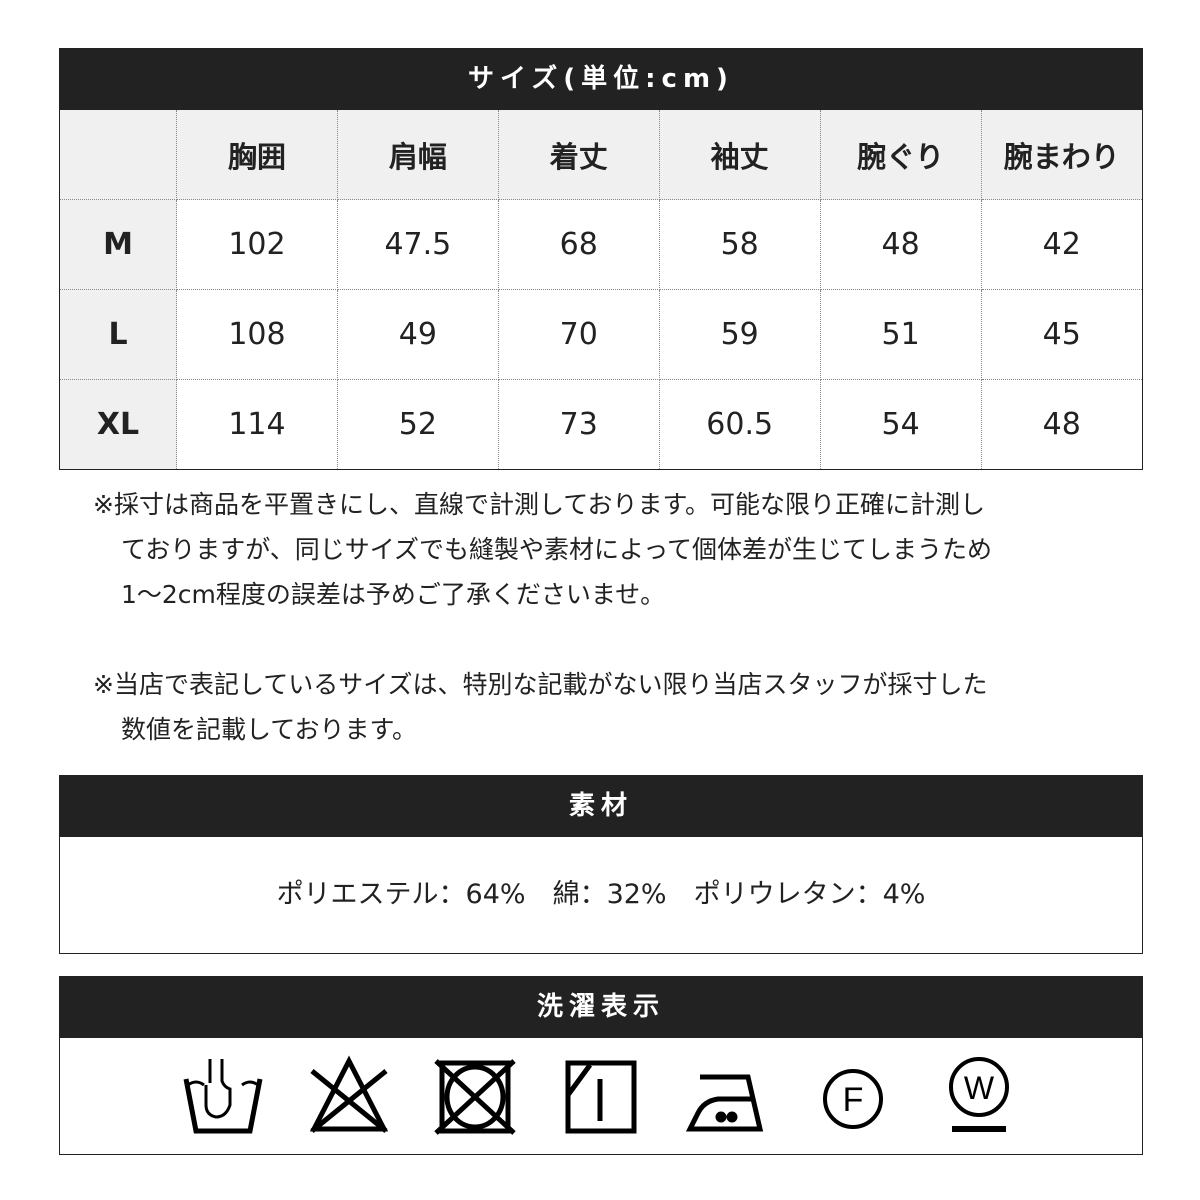 The image size is (1200, 1200). What do you see at coordinates (739, 424) in the screenshot?
I see `cell: 60.5` at bounding box center [739, 424].